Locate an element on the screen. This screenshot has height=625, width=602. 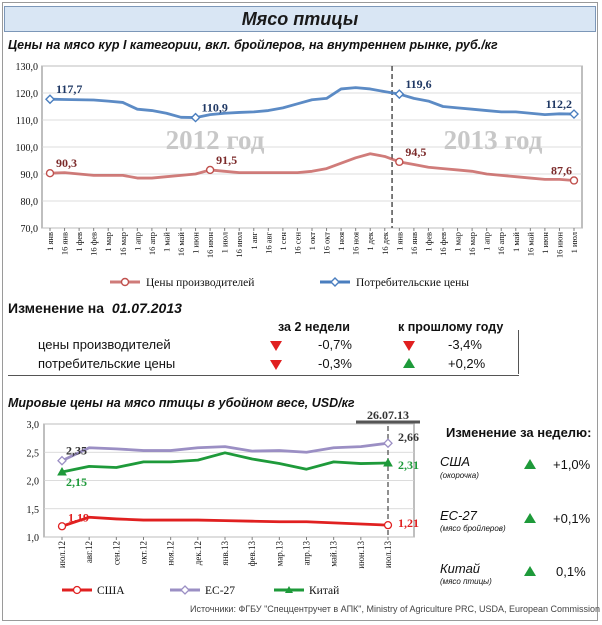
data-label: 117,7 is located at coordinates (69, 89).